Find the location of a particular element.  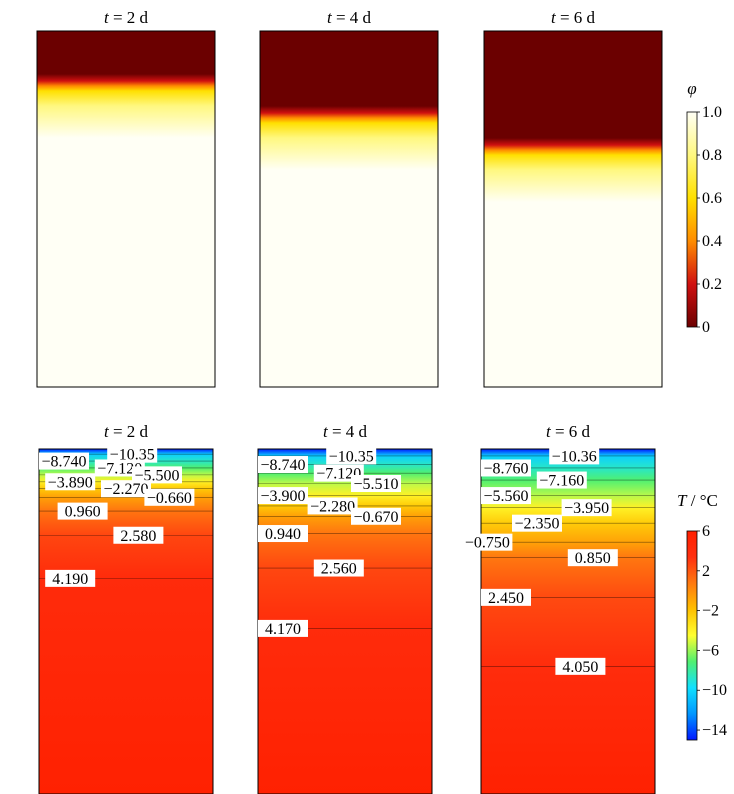

contour-label-group: −2.270 is located at coordinates (126, 489).